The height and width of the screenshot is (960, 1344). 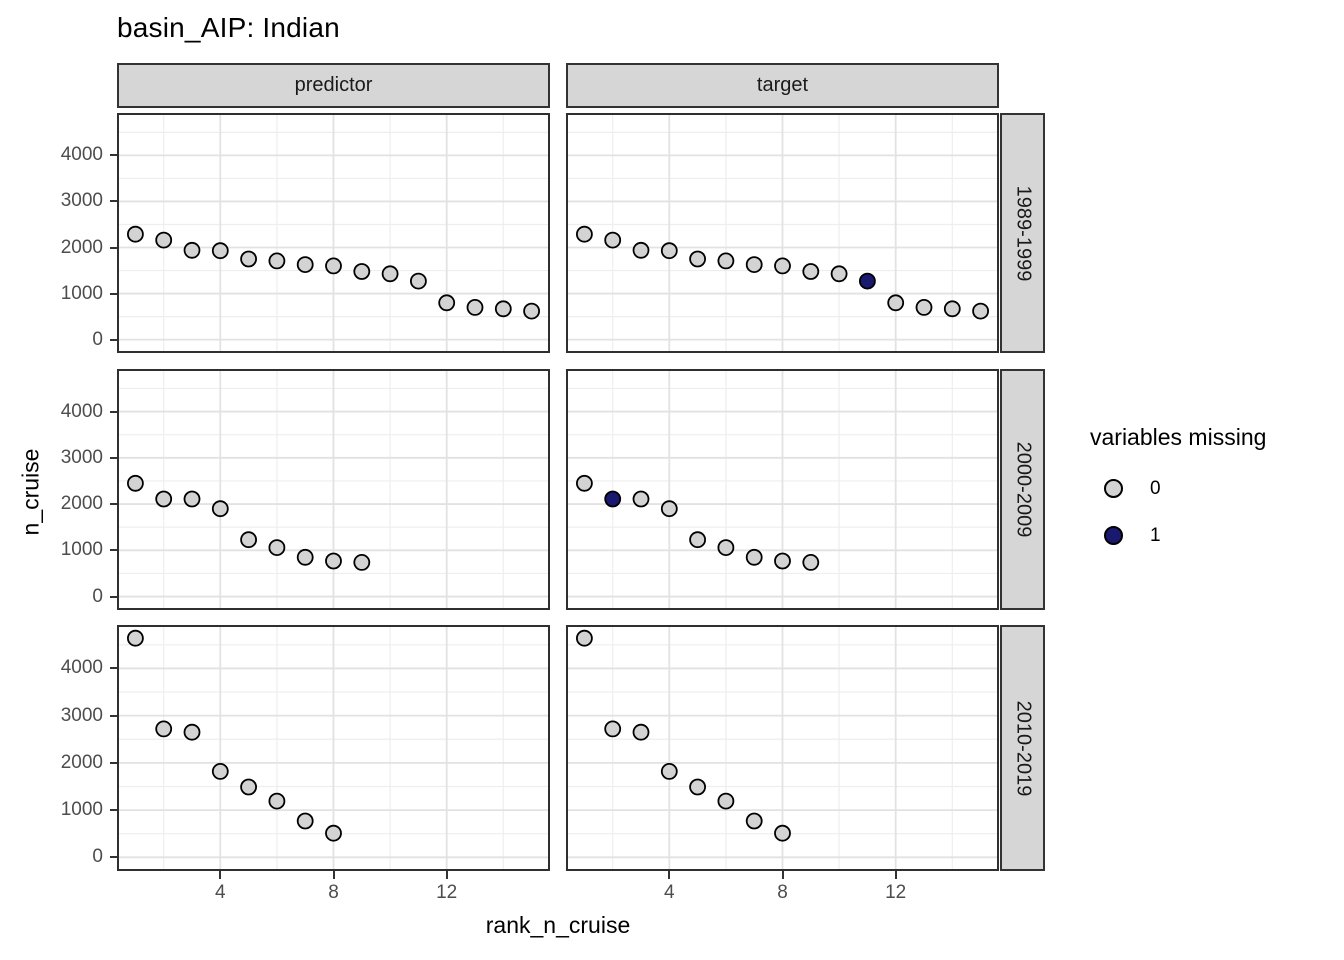 I want to click on panel-predictor-2000-2009, so click(x=333, y=489).